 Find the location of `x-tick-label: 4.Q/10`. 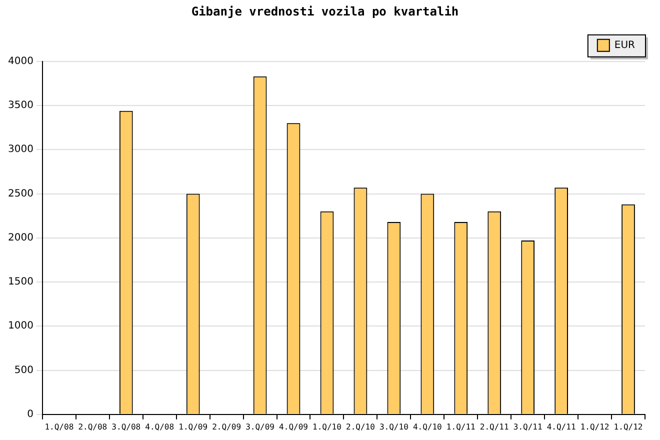

x-tick-label: 4.Q/10 is located at coordinates (427, 427).